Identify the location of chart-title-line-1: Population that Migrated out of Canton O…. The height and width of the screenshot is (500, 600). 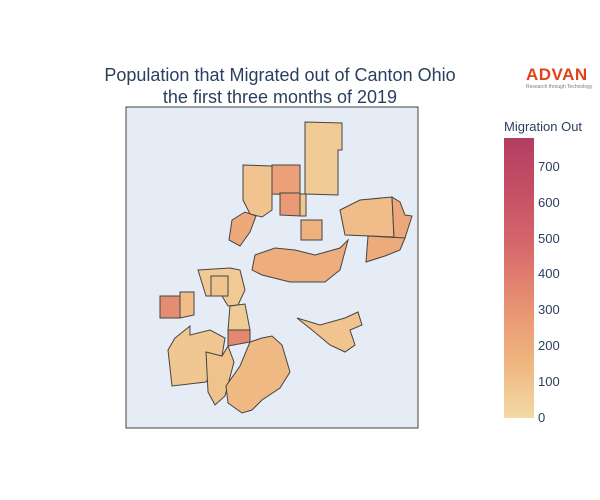
(280, 75).